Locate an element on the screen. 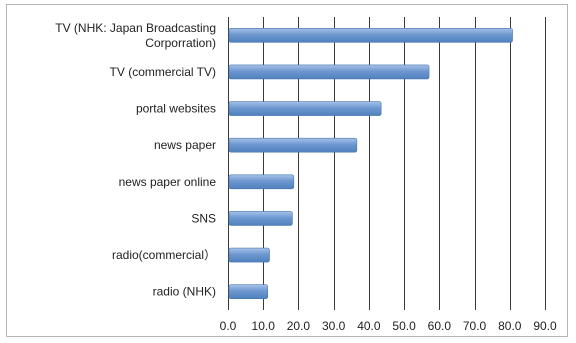 This screenshot has height=343, width=576. x-tick-label: 70.0 is located at coordinates (475, 326).